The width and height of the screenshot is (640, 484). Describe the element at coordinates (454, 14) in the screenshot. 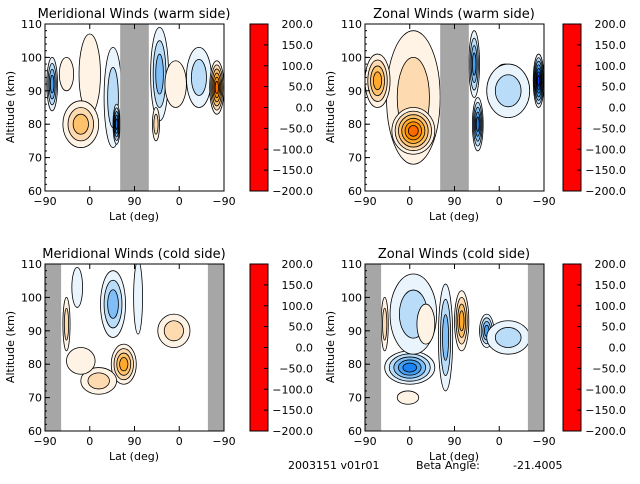

I see `panel-title: Zonal Winds (warm side)` at that location.